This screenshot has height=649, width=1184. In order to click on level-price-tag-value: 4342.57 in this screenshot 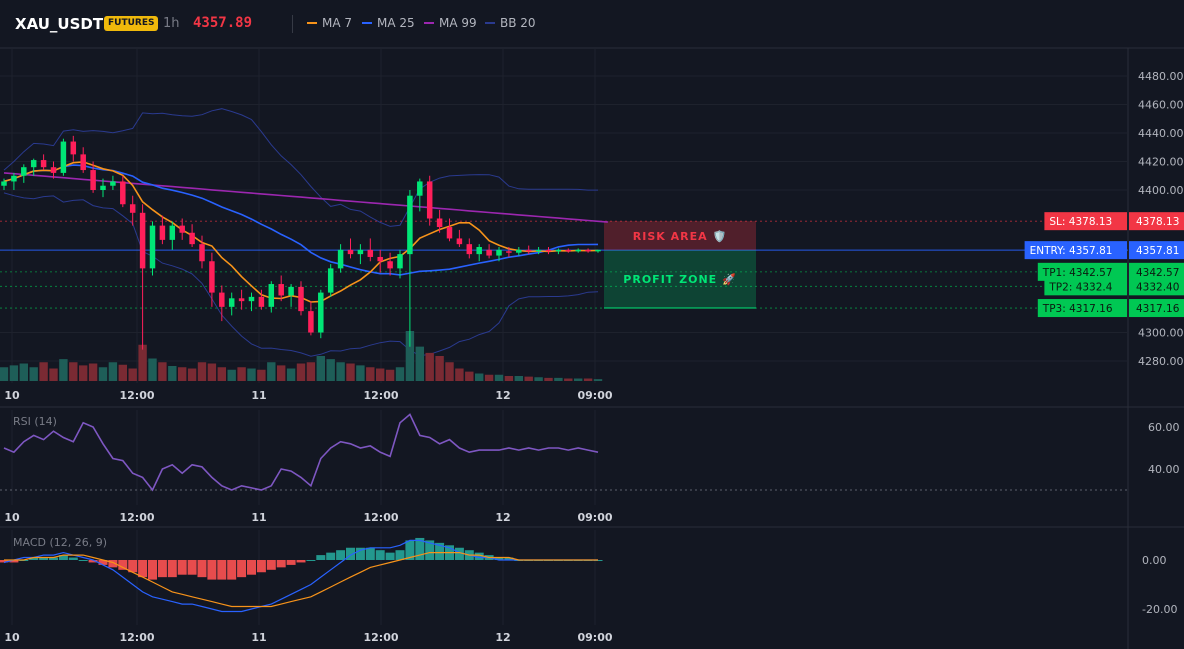, I will do `click(1157, 273)`.